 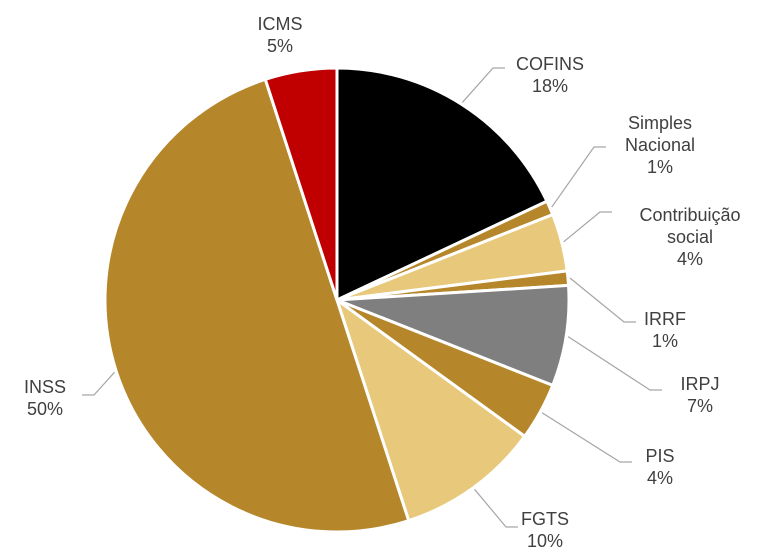 I want to click on slice-label: PIS 4%, so click(x=659, y=467).